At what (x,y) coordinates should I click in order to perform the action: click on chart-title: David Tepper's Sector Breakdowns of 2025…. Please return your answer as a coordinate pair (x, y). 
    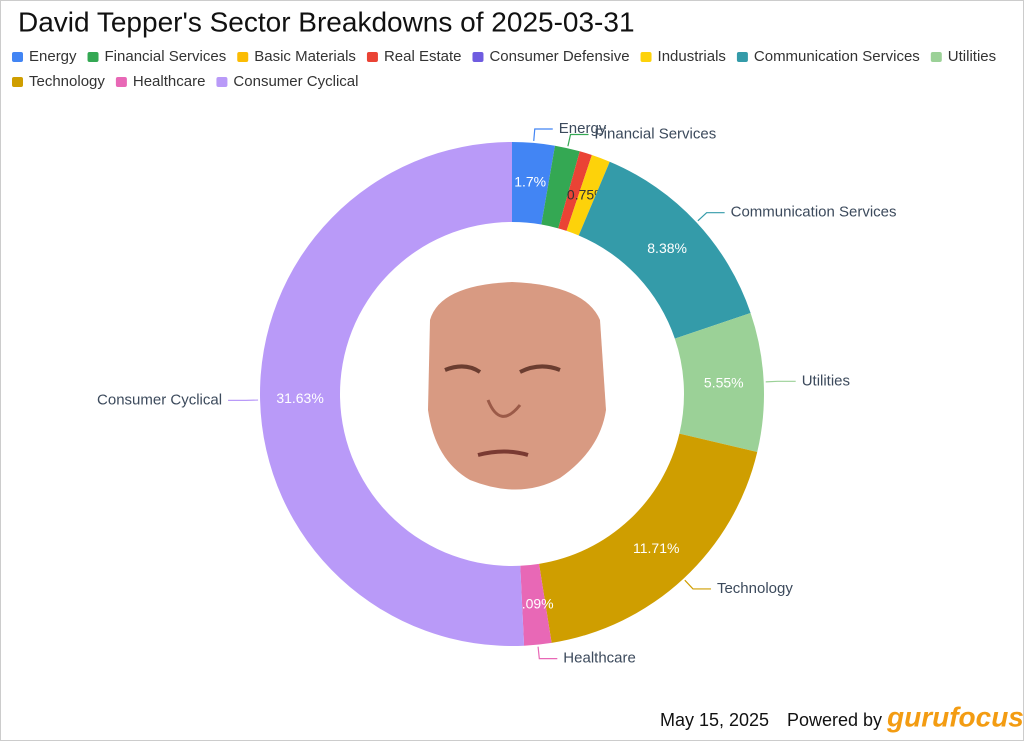
    Looking at the image, I should click on (326, 21).